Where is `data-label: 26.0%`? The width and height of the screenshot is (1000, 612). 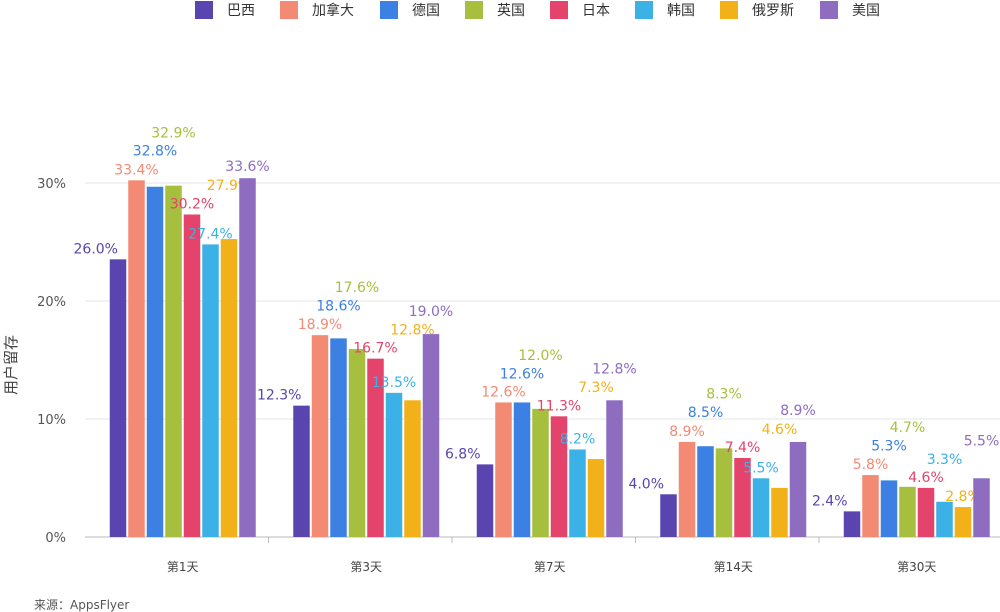 data-label: 26.0% is located at coordinates (96, 249).